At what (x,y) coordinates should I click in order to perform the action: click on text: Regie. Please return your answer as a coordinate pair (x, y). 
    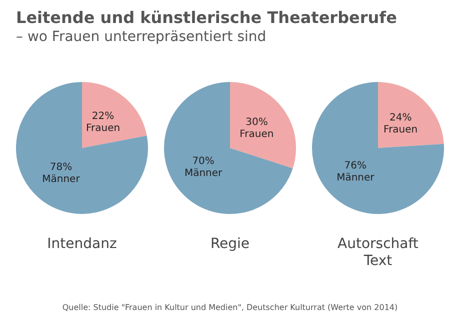
    Looking at the image, I should click on (230, 244).